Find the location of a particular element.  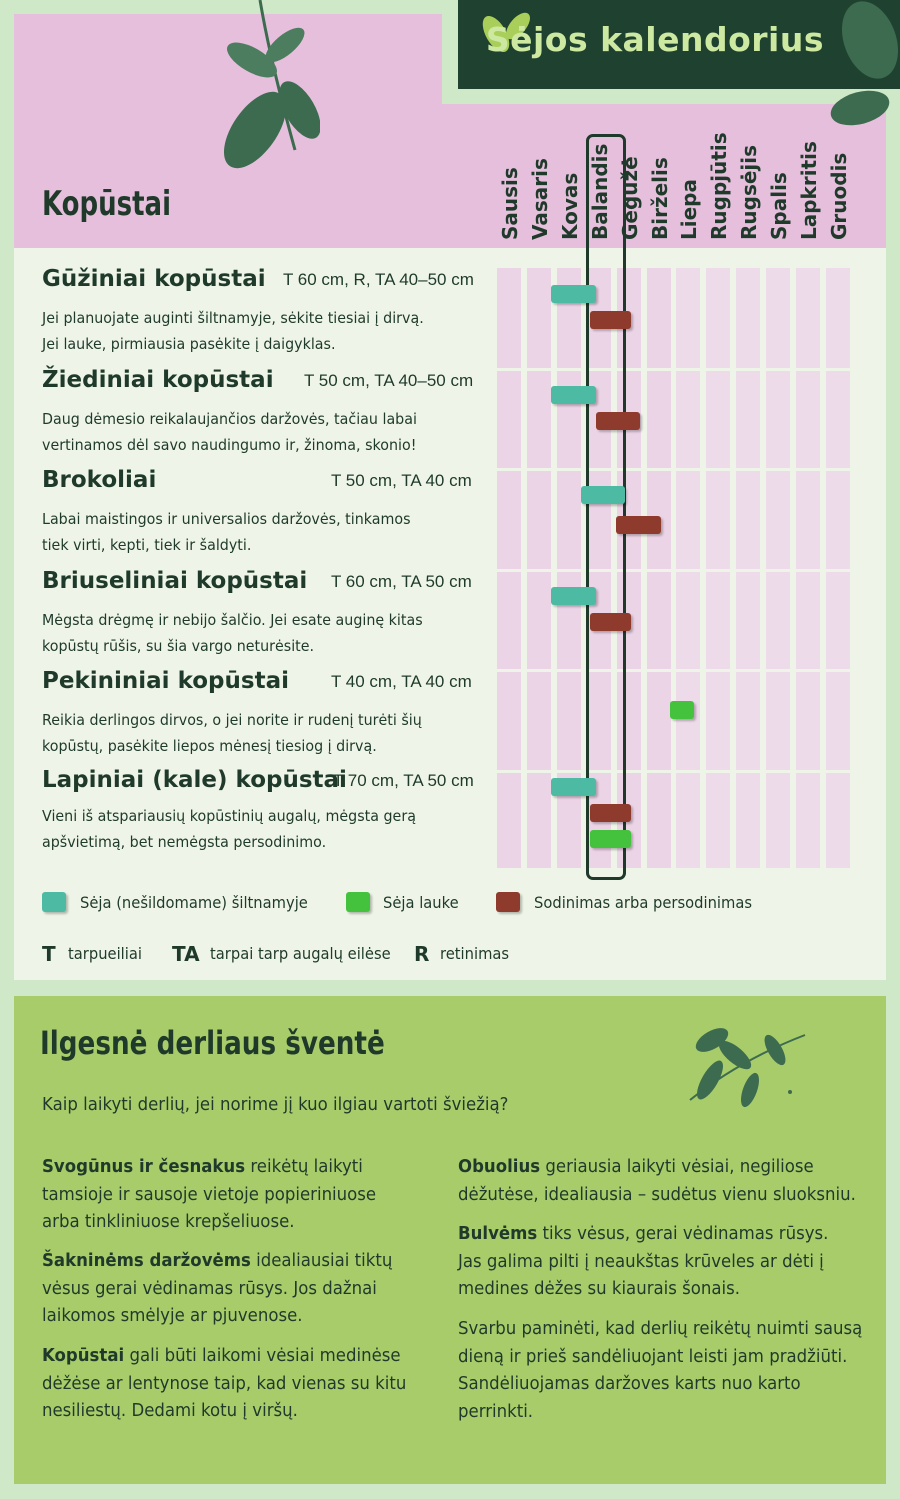

leaf-icon is located at coordinates (506, 32).